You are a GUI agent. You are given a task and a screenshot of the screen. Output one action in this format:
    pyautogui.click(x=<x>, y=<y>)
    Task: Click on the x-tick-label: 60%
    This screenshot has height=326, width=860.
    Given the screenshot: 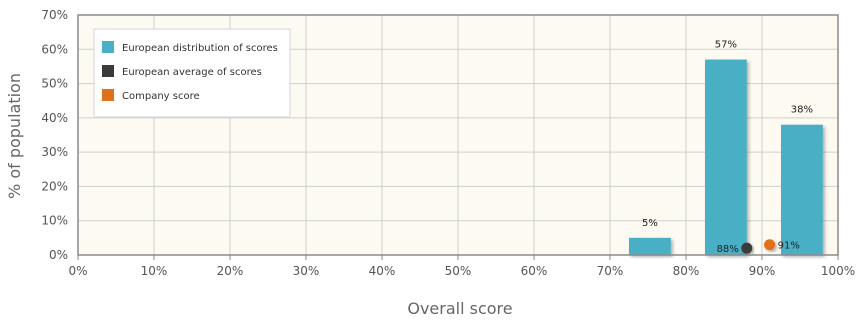 What is the action you would take?
    pyautogui.click(x=534, y=271)
    